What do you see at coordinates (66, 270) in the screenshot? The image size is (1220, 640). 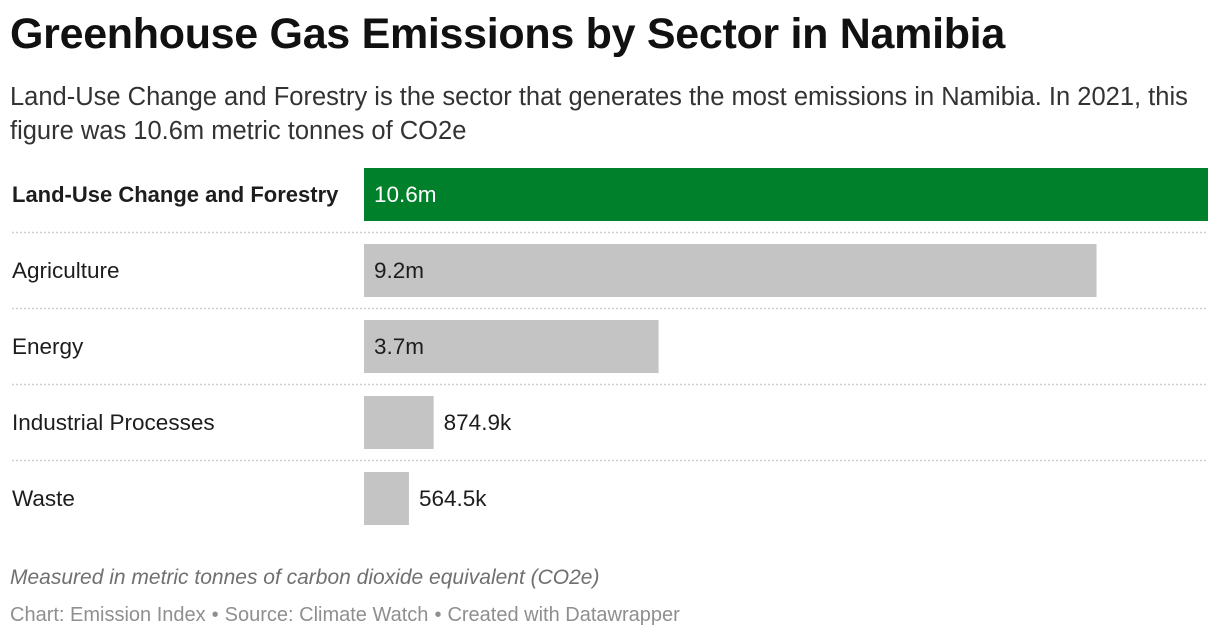 I see `category-label: Agriculture` at bounding box center [66, 270].